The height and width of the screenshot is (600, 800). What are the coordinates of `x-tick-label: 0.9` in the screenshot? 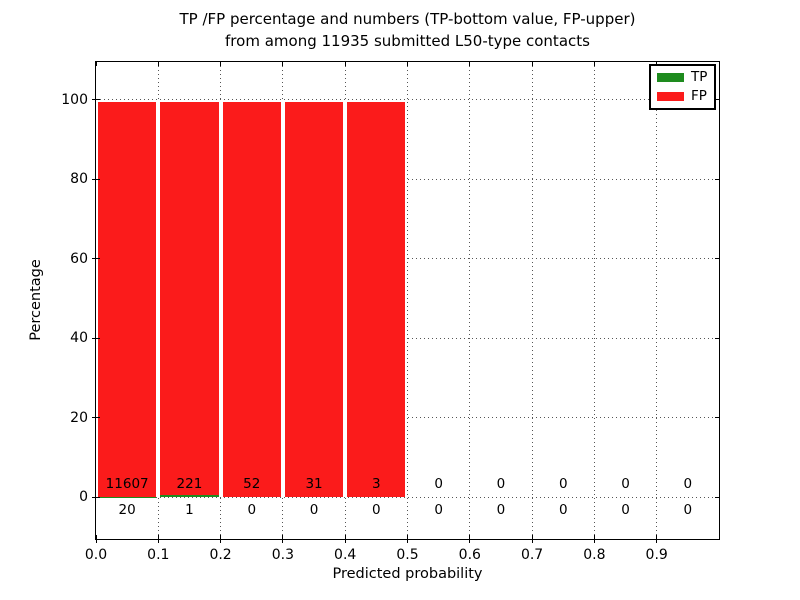 It's located at (656, 555).